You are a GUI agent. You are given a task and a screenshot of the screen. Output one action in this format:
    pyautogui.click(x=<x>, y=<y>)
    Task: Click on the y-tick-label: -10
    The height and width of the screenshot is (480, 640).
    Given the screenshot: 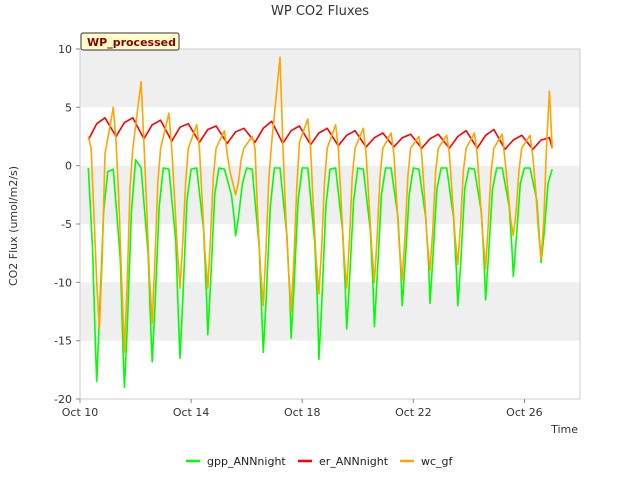 What is the action you would take?
    pyautogui.click(x=63, y=282)
    